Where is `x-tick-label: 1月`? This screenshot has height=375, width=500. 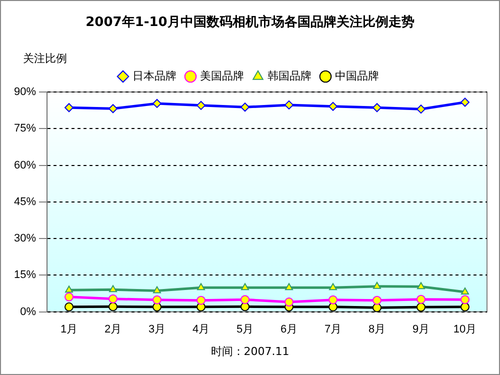 x-tick-label: 1月 is located at coordinates (69, 329).